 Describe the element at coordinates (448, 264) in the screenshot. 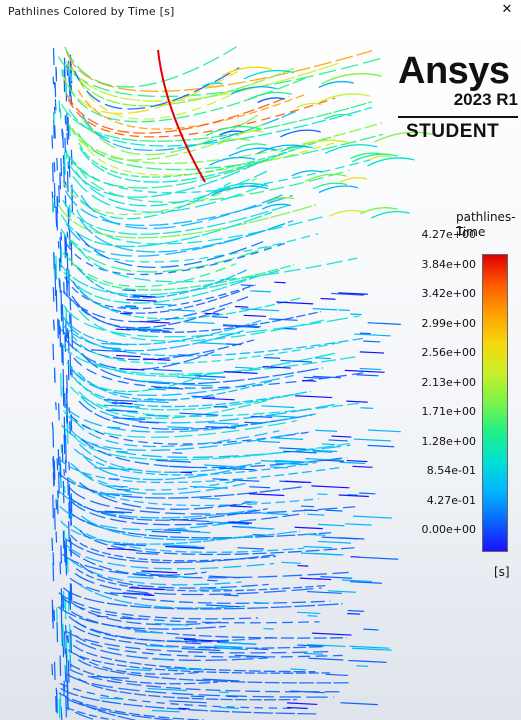

I see `legend-tick-label: 3.84e+00` at that location.